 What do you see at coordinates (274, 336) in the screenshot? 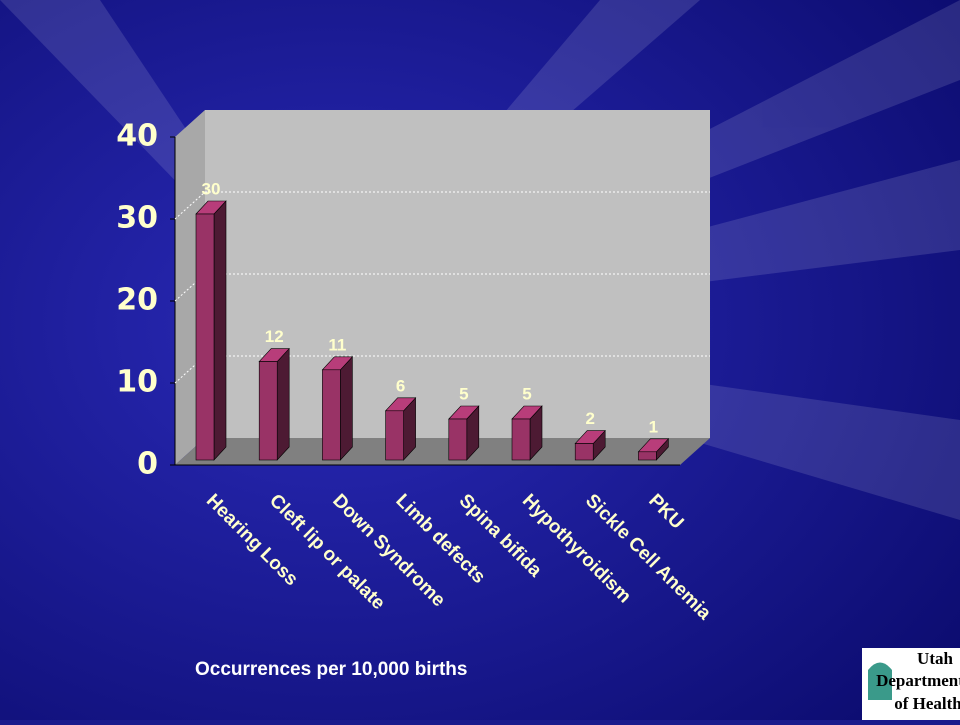
I see `value-label: 12` at bounding box center [274, 336].